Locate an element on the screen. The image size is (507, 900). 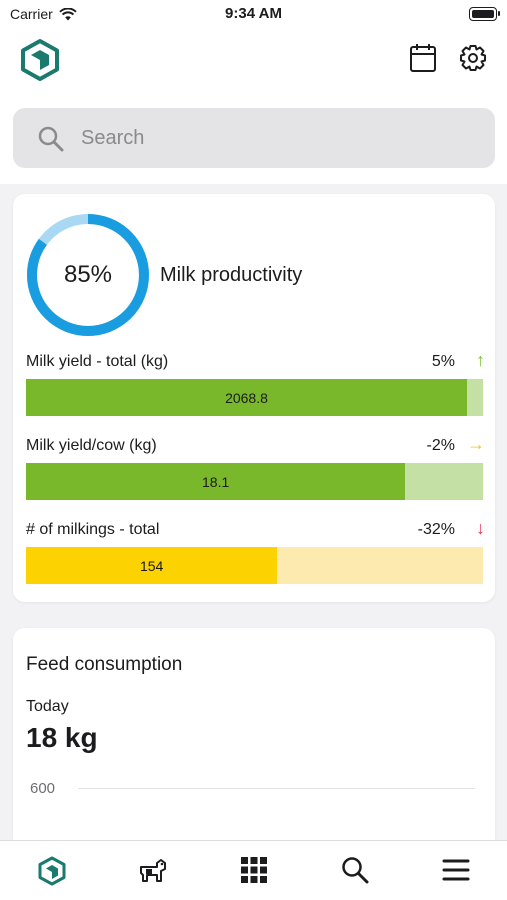
grid-icon is located at coordinates (254, 870).